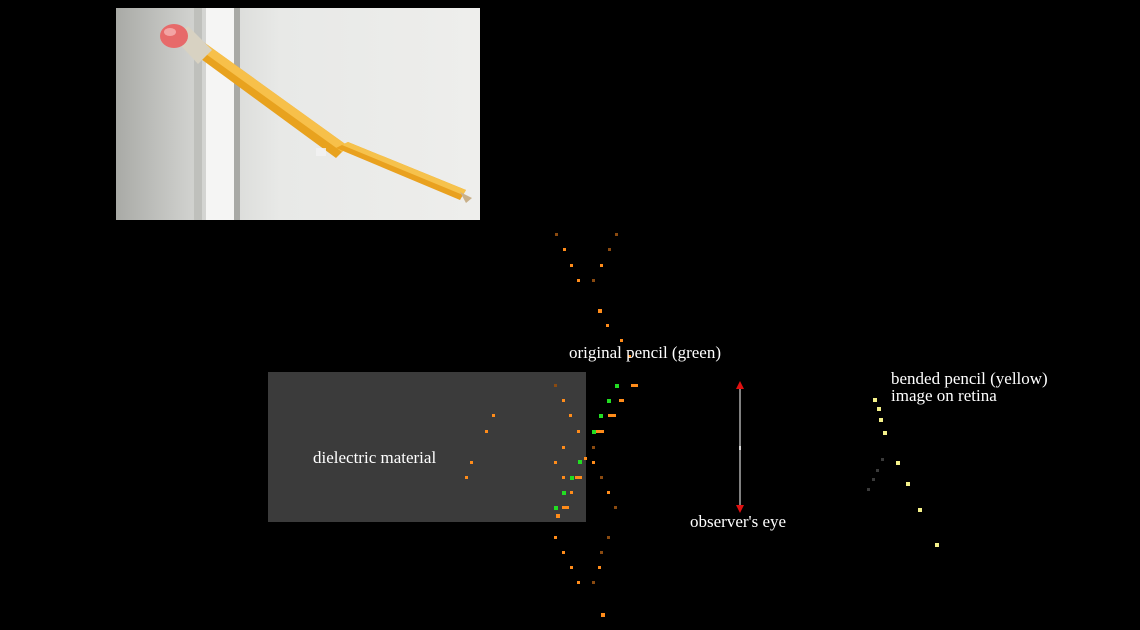  Describe the element at coordinates (316, 114) in the screenshot. I see `pencil-photo-drawing` at that location.